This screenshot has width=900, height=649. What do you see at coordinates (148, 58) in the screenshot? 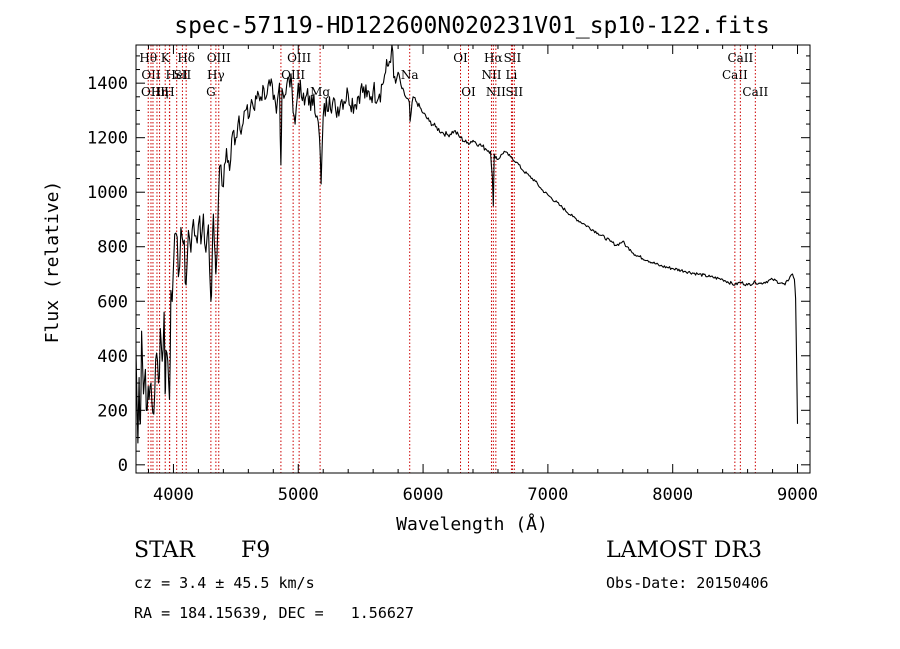
I see `line-marker-label-0: Hθ` at bounding box center [148, 58].